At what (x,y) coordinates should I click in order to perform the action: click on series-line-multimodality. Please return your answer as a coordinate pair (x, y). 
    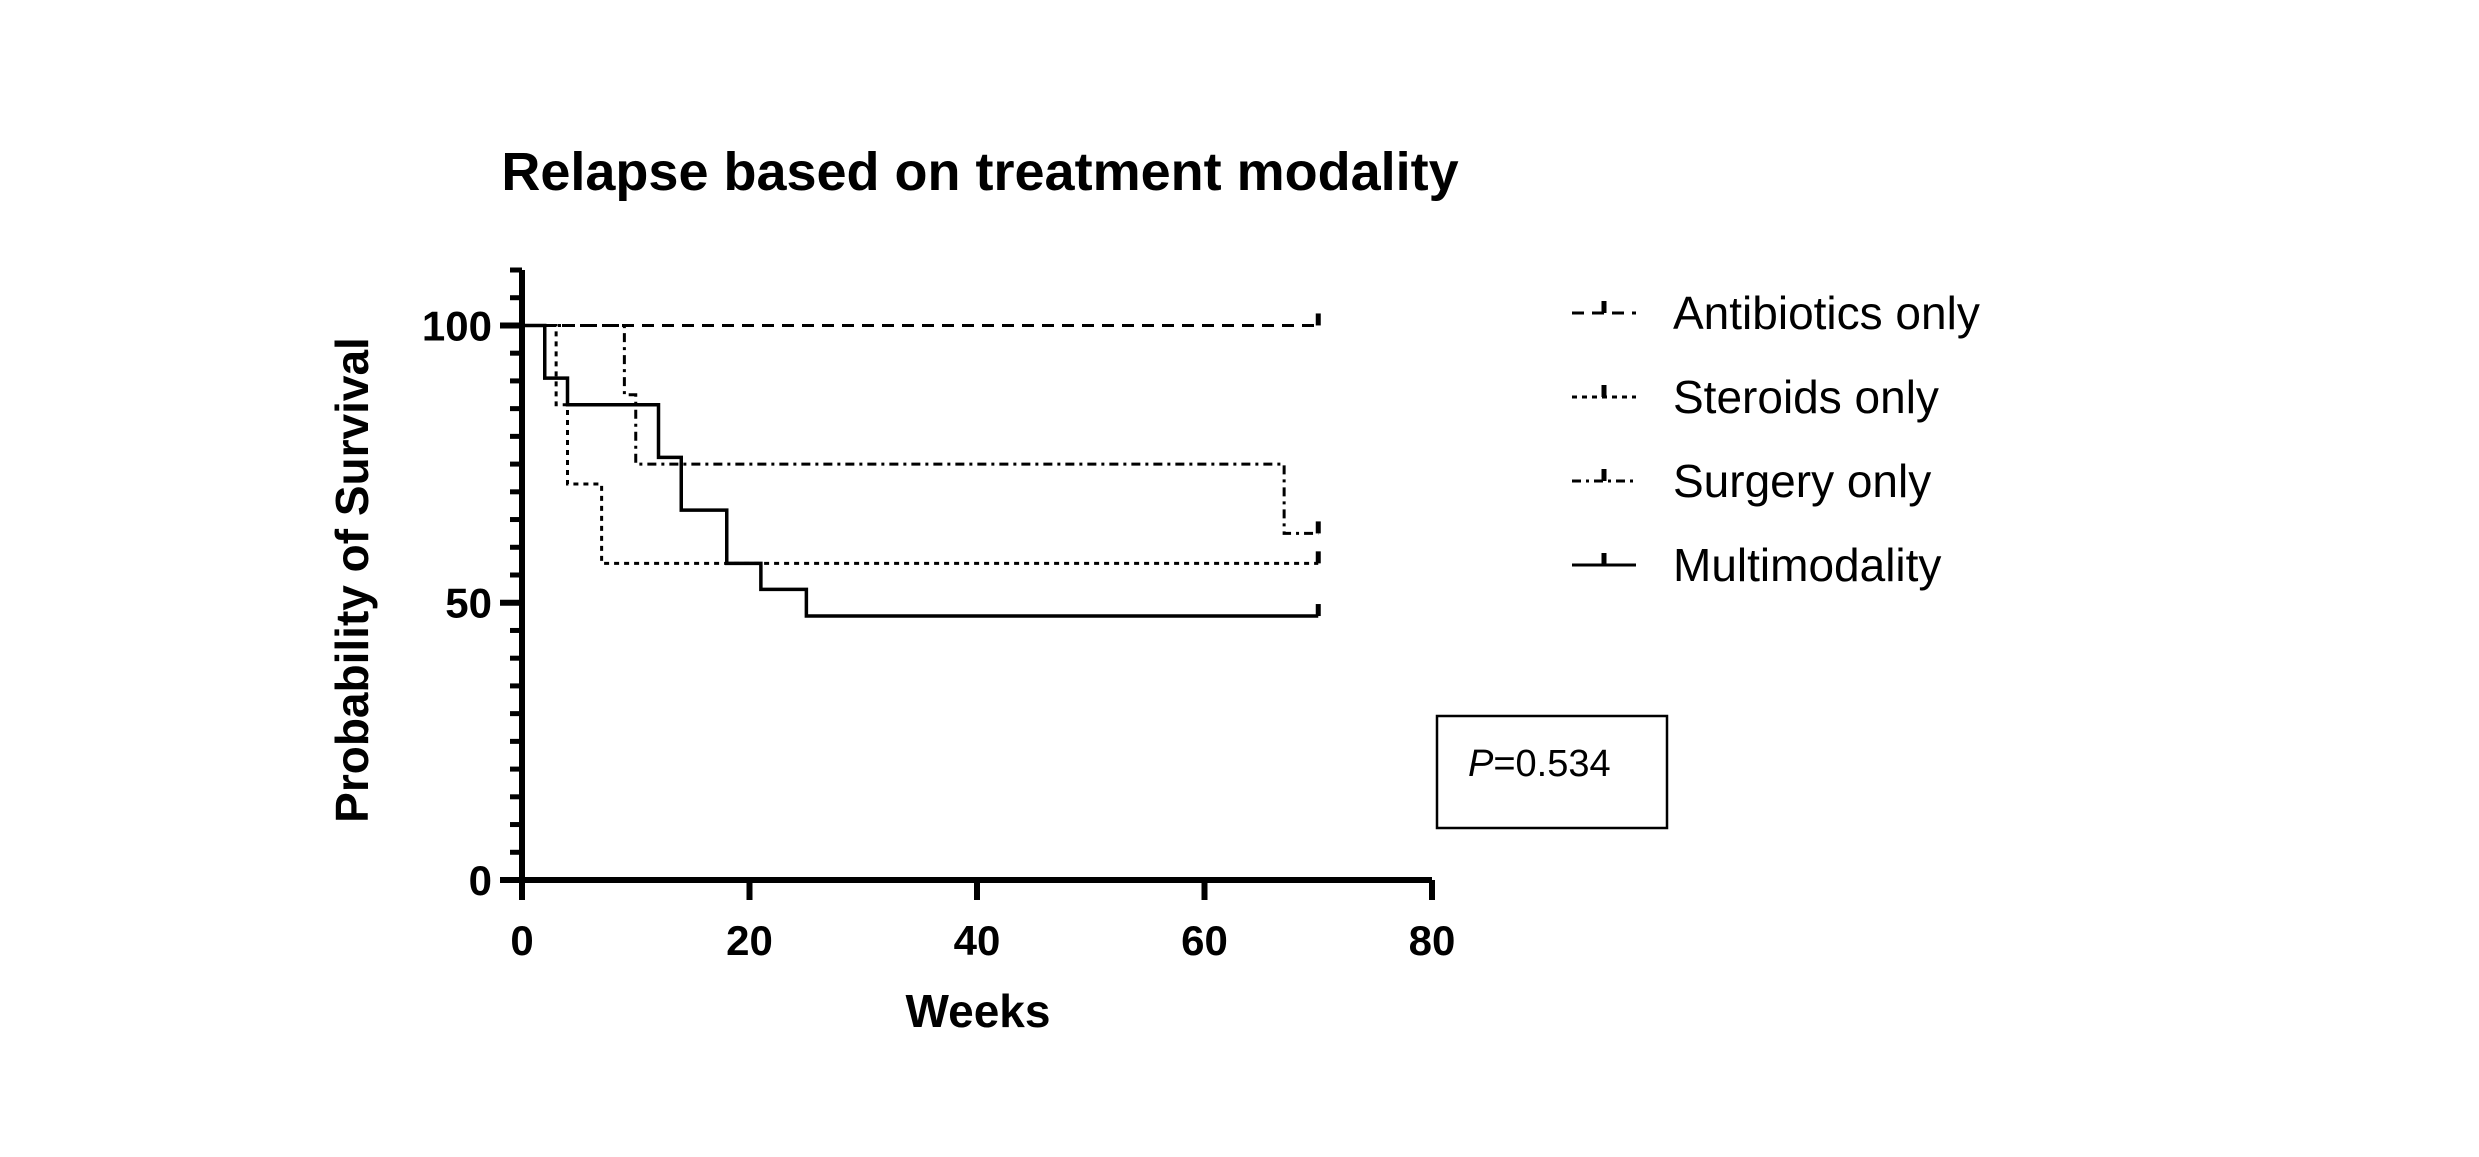
    Looking at the image, I should click on (920, 470).